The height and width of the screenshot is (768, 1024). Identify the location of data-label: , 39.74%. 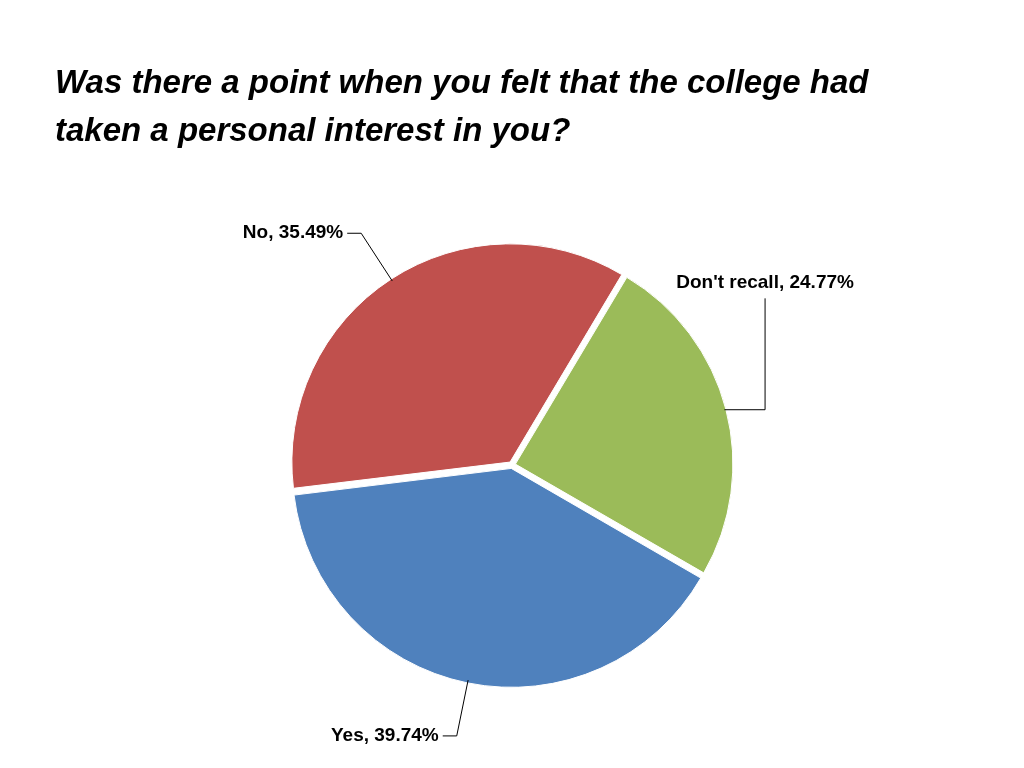
(401, 735).